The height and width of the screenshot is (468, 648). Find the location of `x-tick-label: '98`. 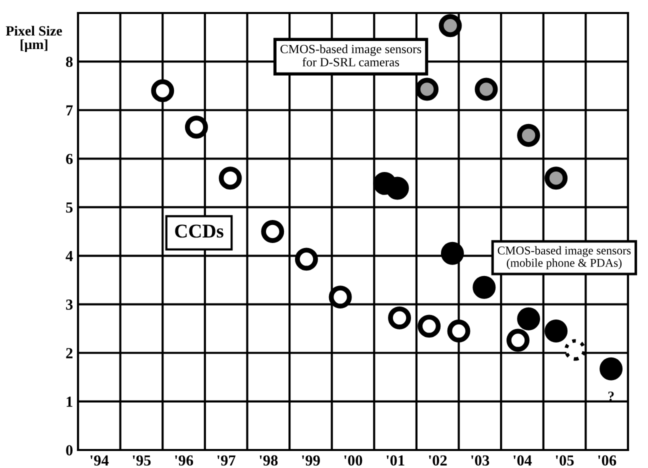

x-tick-label: '98 is located at coordinates (269, 460).